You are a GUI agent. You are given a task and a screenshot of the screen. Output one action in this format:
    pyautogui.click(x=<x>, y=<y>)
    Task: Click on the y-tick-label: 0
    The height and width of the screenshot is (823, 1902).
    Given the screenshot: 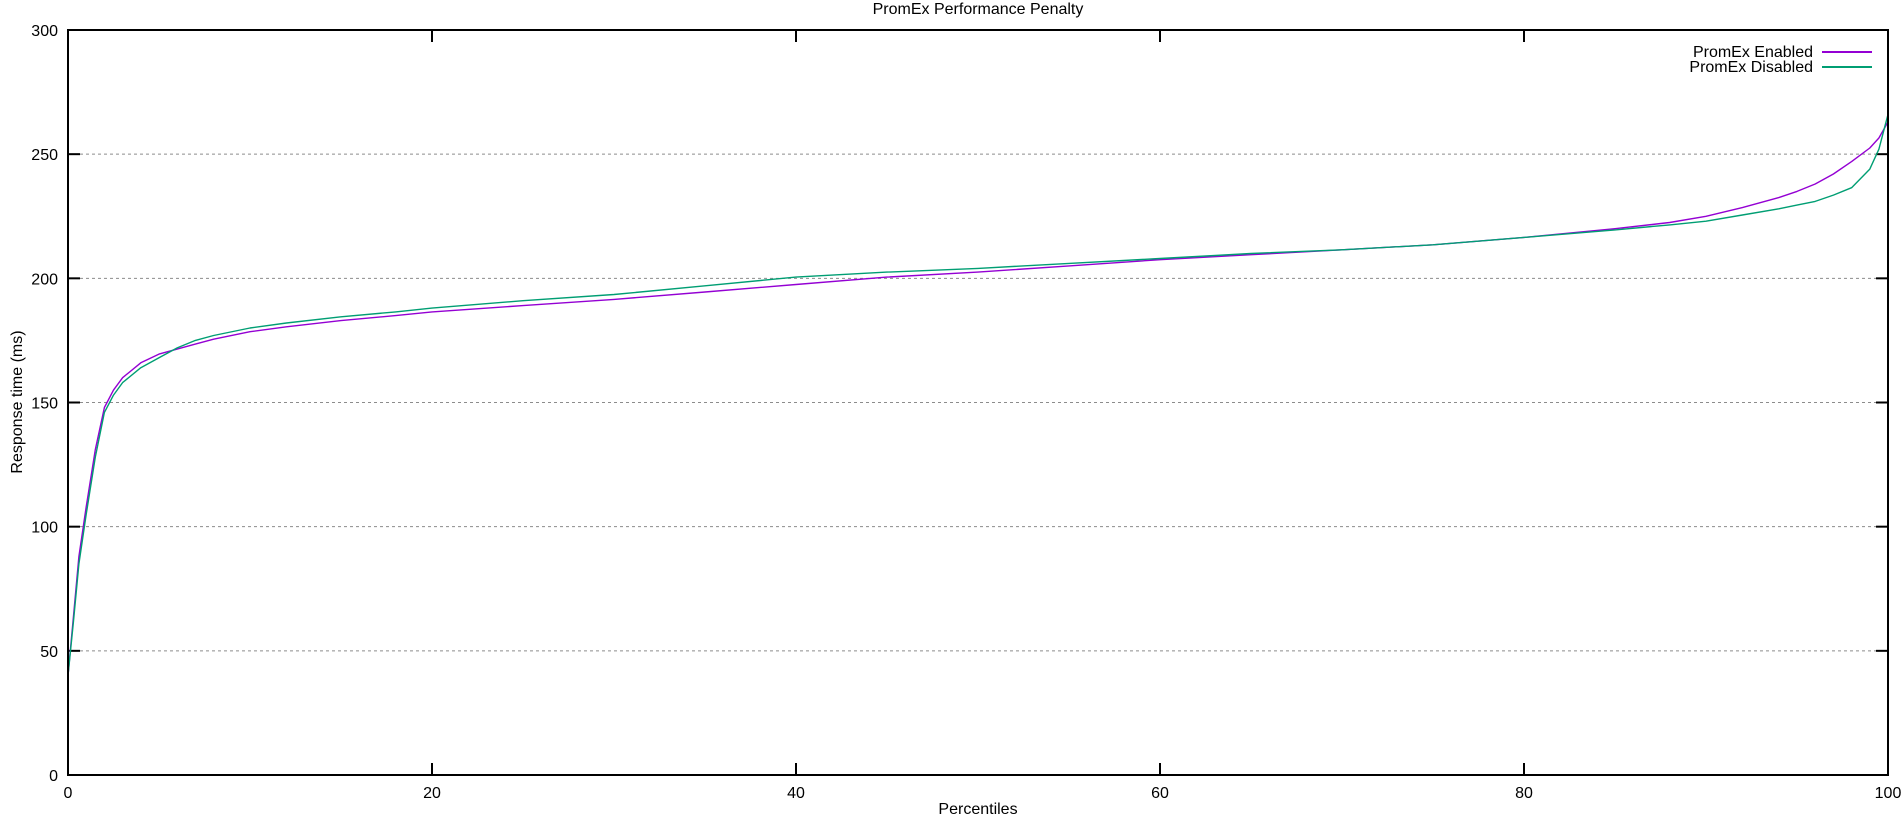 What is the action you would take?
    pyautogui.click(x=53, y=776)
    